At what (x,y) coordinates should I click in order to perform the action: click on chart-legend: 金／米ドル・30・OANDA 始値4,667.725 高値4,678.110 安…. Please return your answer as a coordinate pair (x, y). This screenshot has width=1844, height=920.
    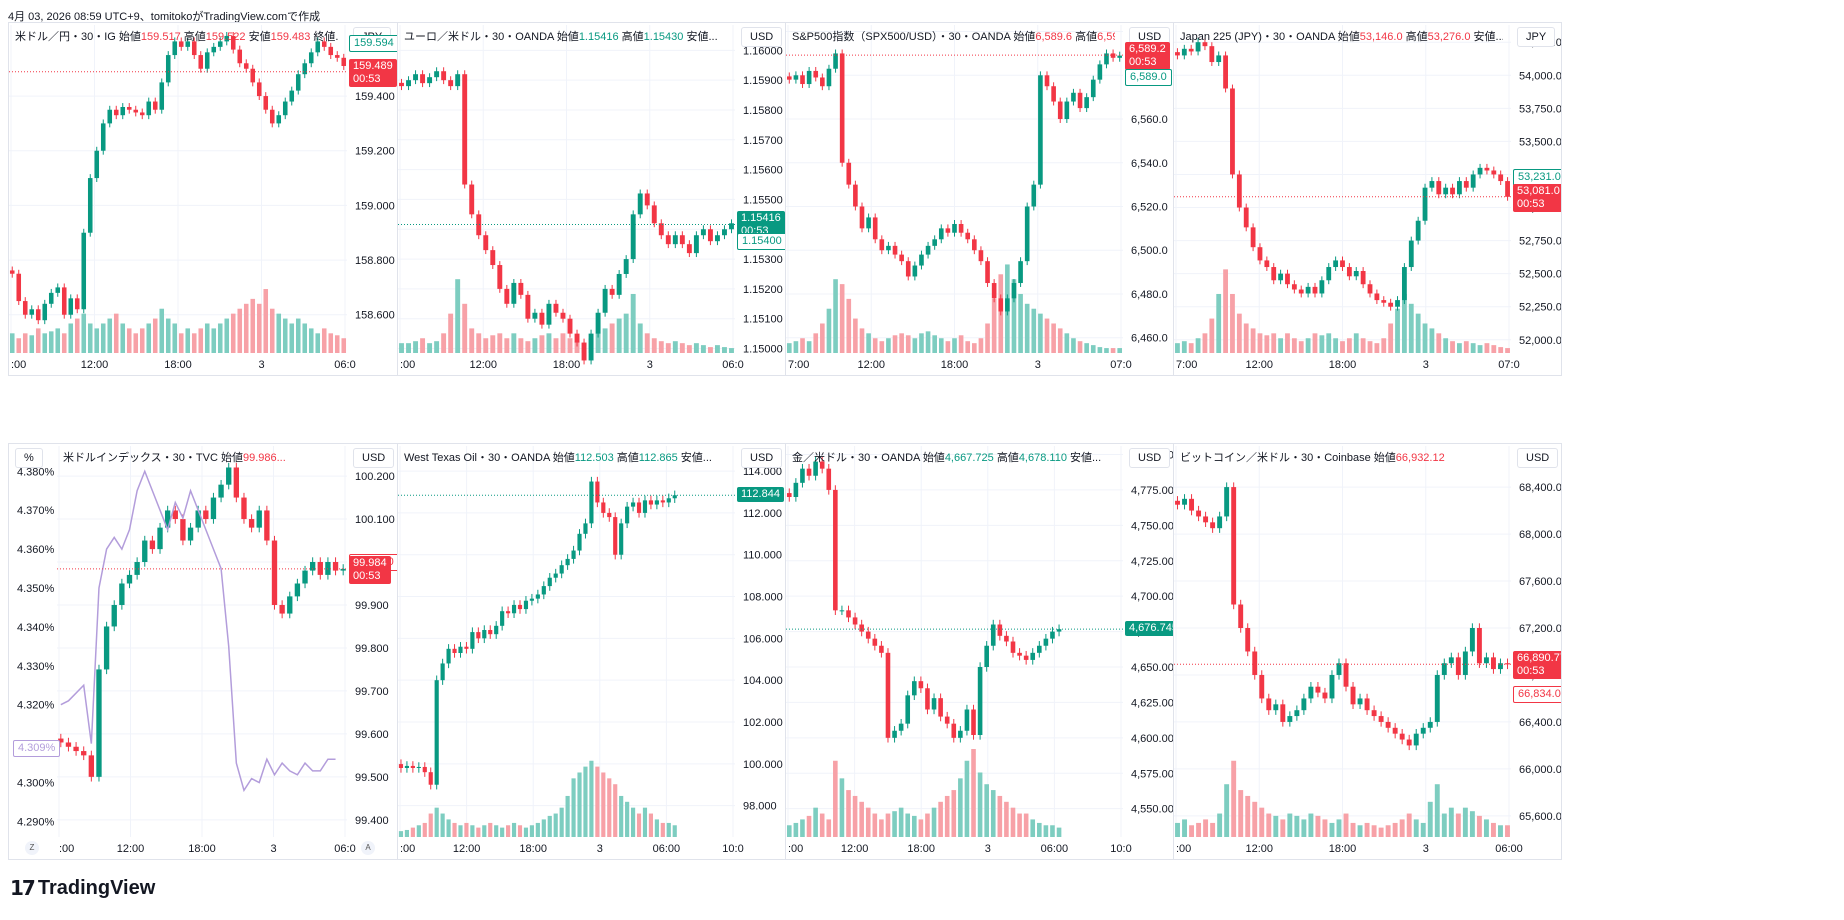
    Looking at the image, I should click on (946, 457).